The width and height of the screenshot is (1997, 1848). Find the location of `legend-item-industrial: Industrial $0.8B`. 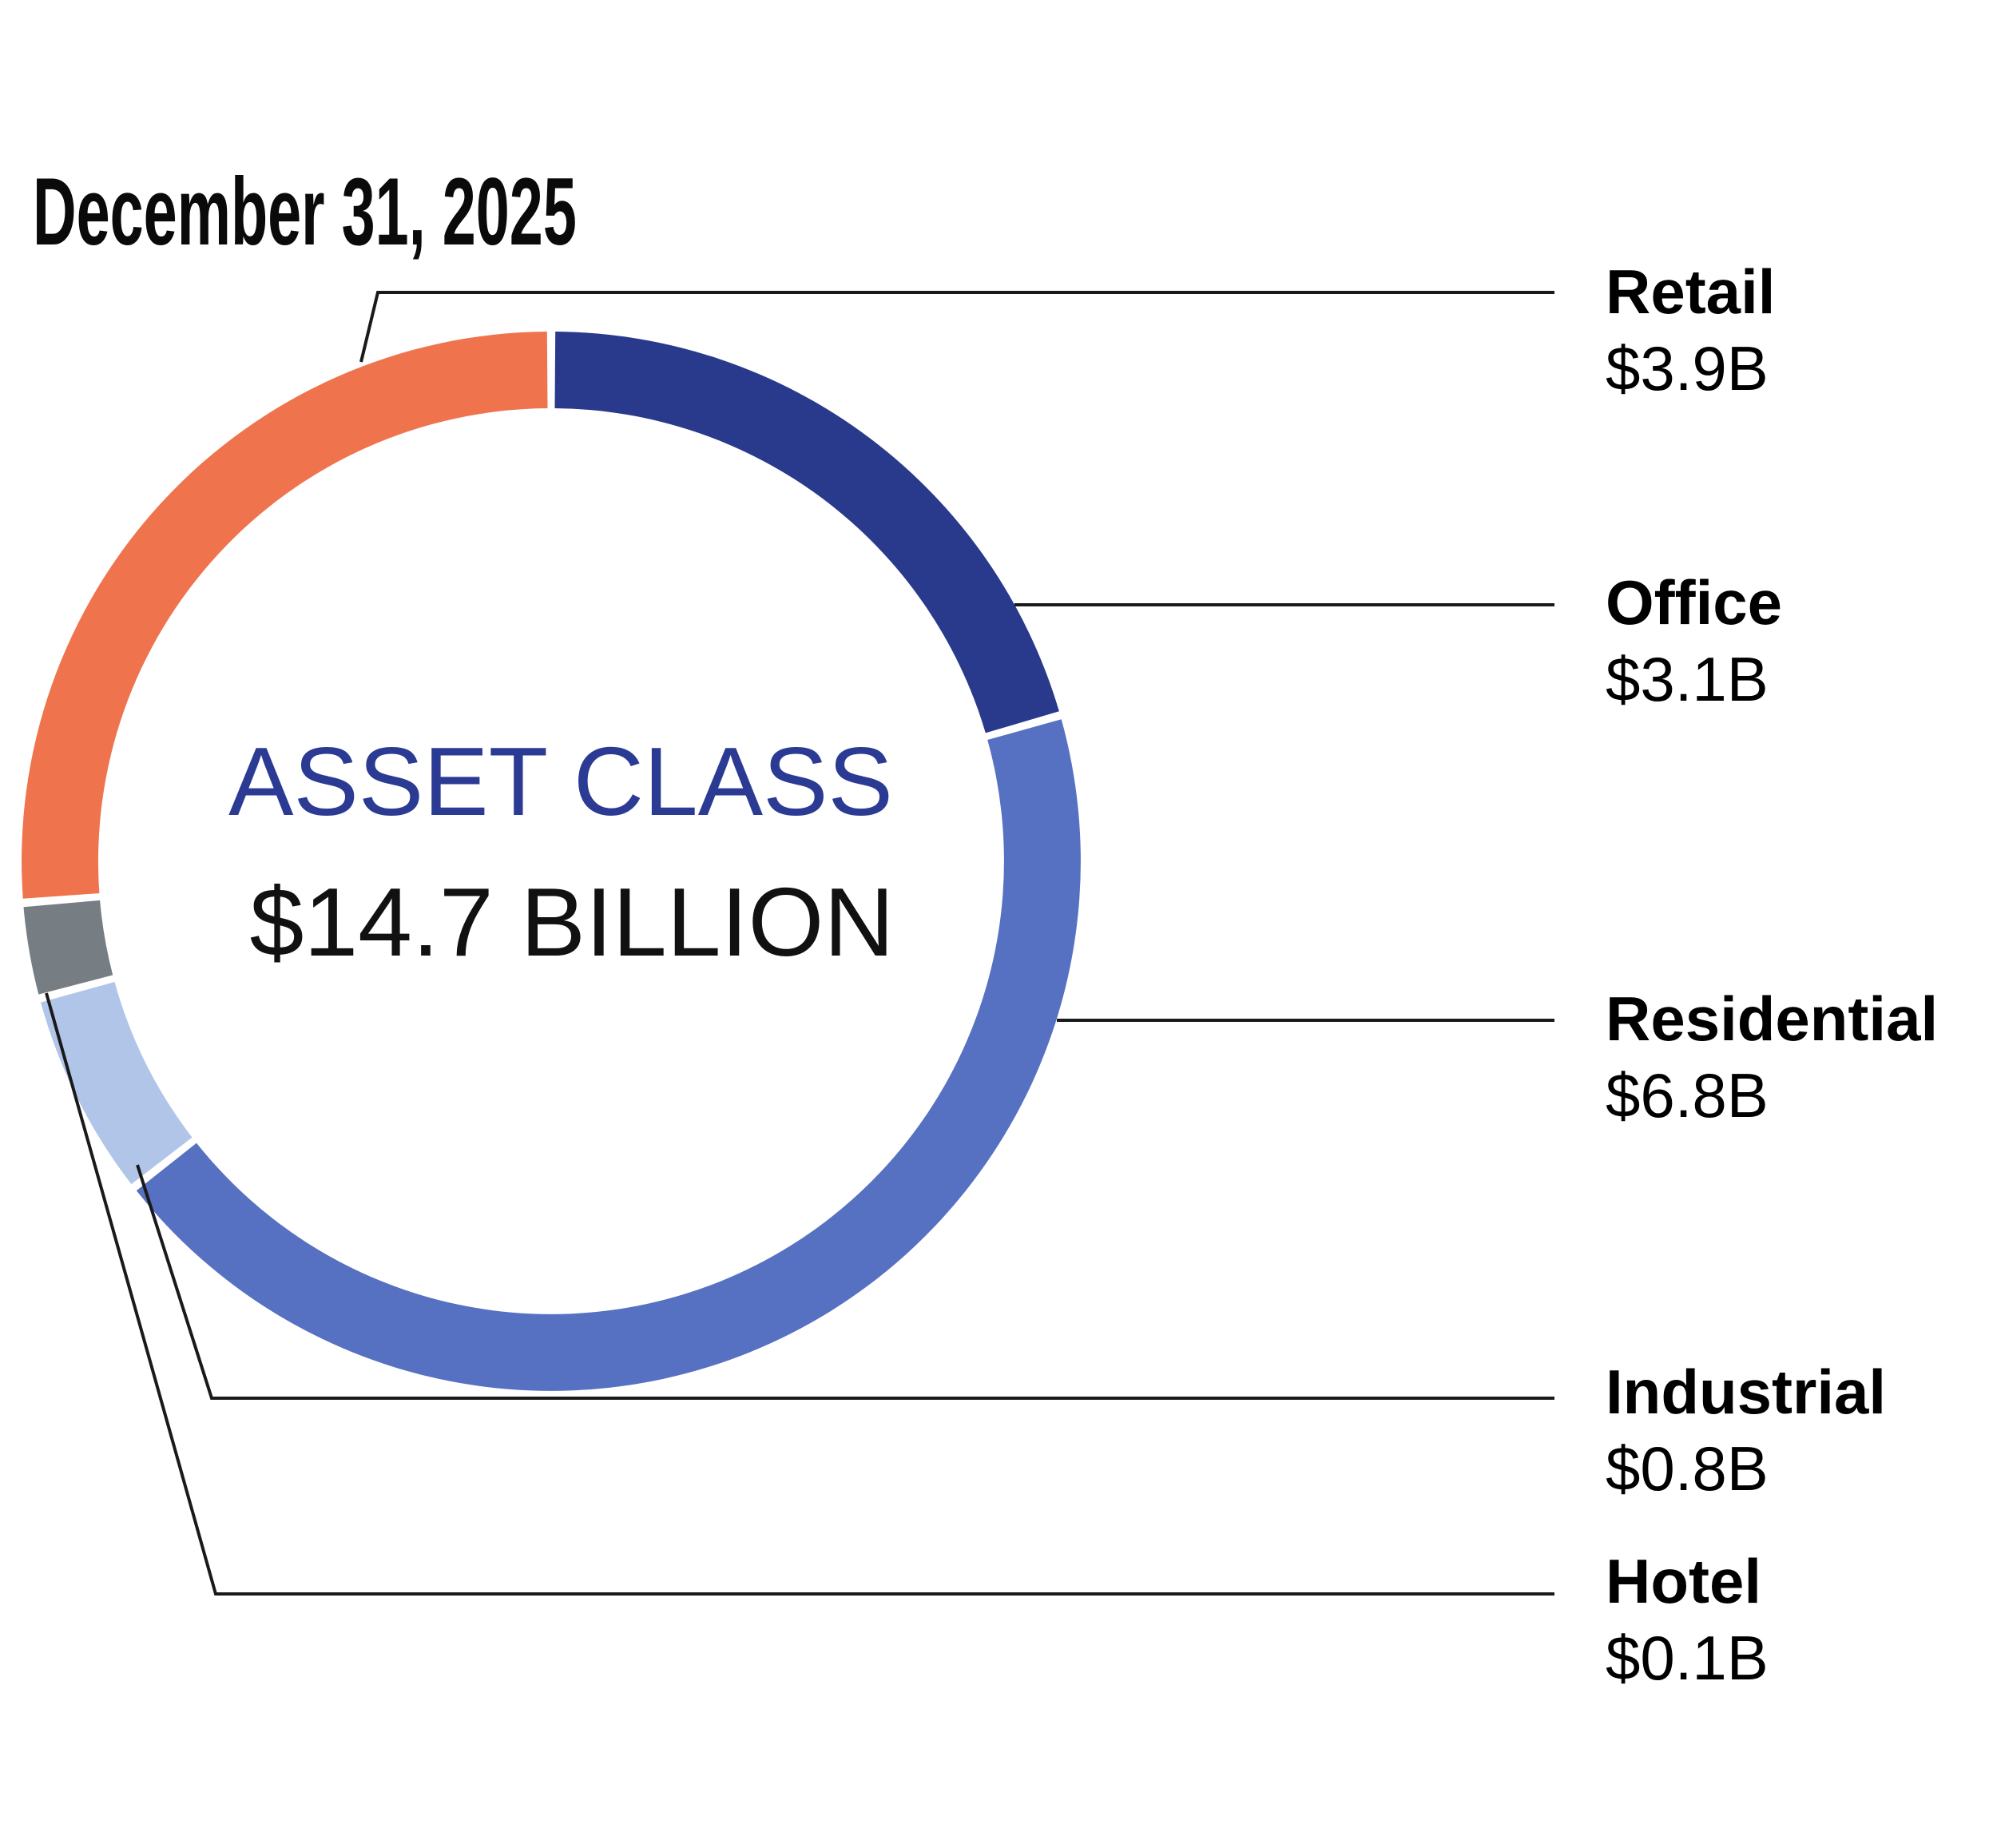

legend-item-industrial: Industrial $0.8B is located at coordinates (1746, 1430).